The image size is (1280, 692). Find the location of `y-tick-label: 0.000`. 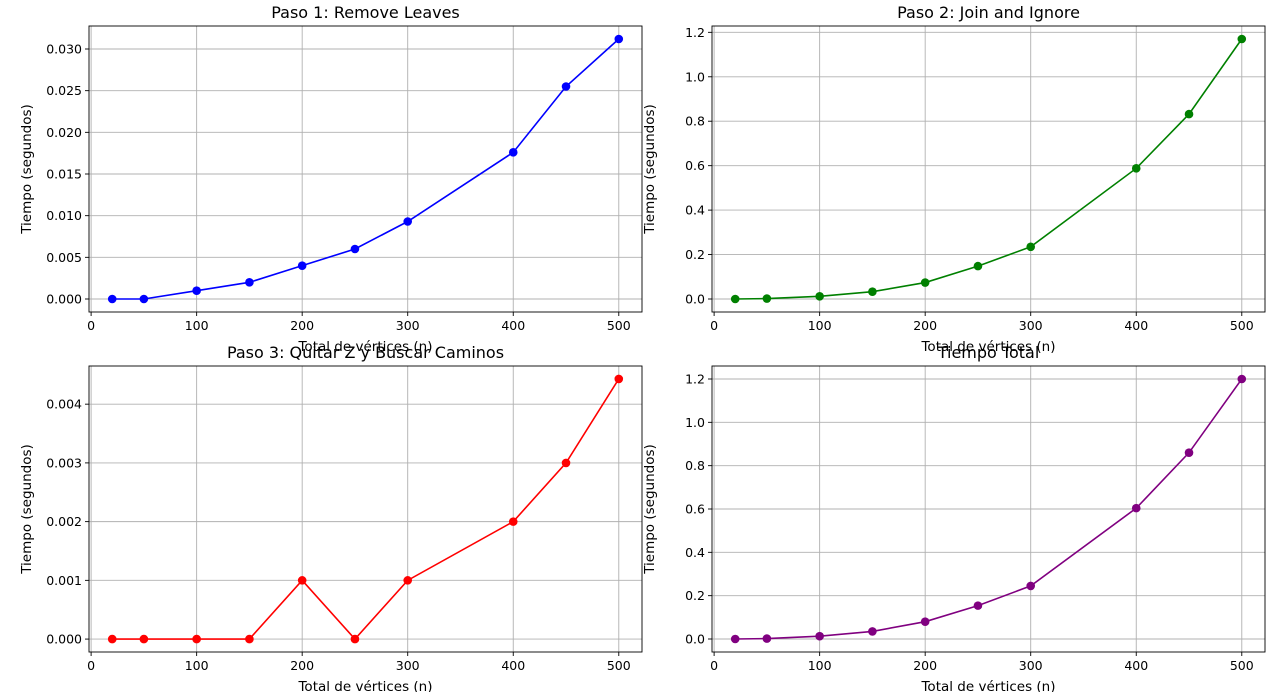

y-tick-label: 0.000 is located at coordinates (64, 639).